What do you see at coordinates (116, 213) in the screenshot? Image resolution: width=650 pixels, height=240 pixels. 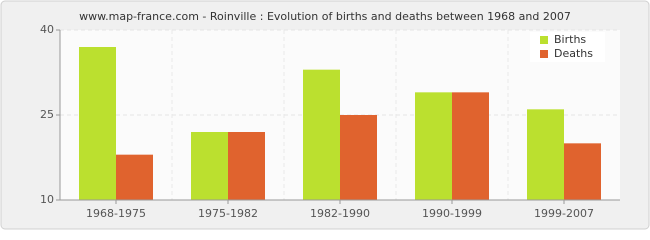 I see `x-tick-label: 1968-1975` at bounding box center [116, 213].